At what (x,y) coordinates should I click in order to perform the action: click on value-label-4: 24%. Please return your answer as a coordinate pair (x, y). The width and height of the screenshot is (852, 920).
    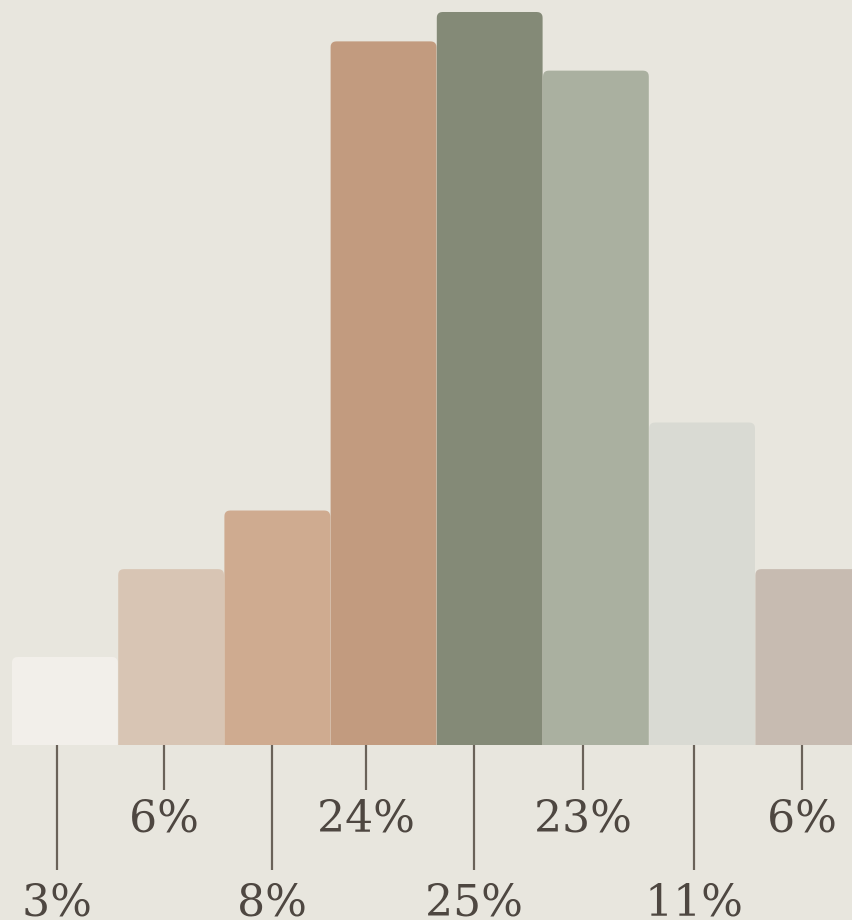
    Looking at the image, I should click on (366, 817).